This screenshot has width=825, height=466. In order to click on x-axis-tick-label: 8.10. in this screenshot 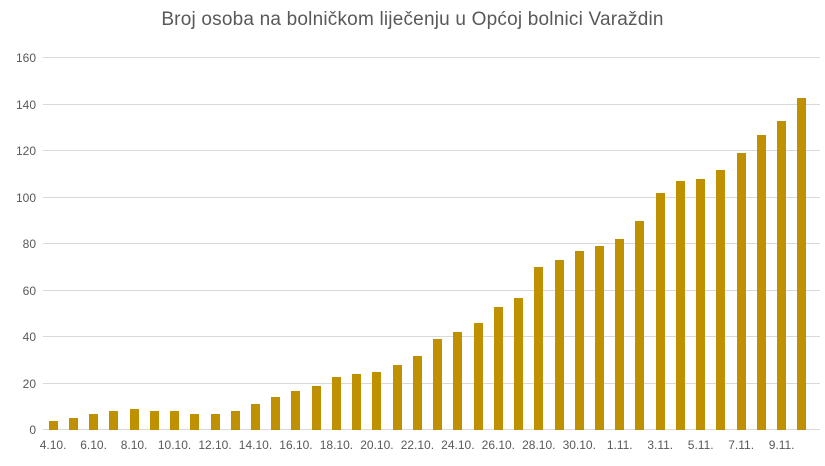, I will do `click(134, 445)`.